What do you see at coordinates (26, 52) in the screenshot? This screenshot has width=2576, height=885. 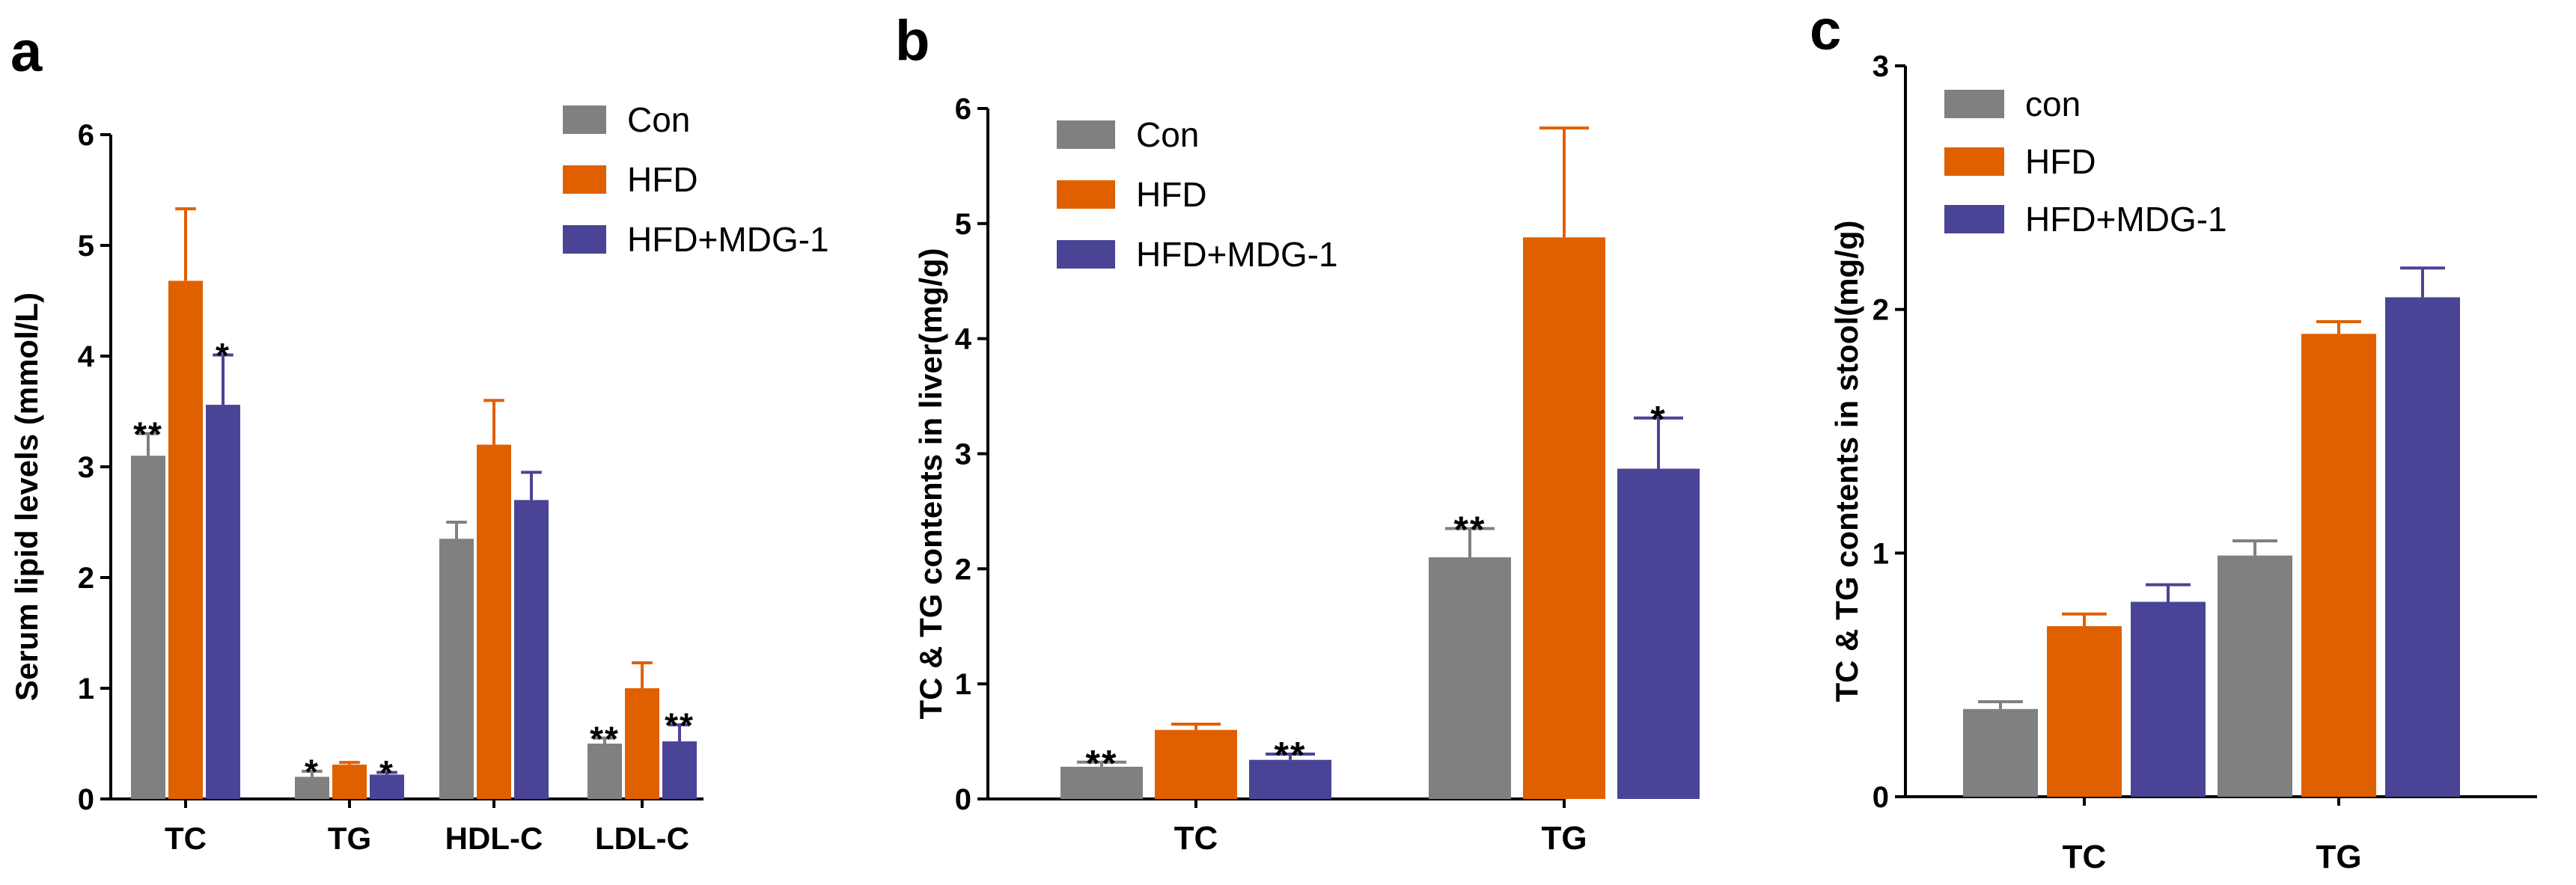 I see `panel-label: a` at bounding box center [26, 52].